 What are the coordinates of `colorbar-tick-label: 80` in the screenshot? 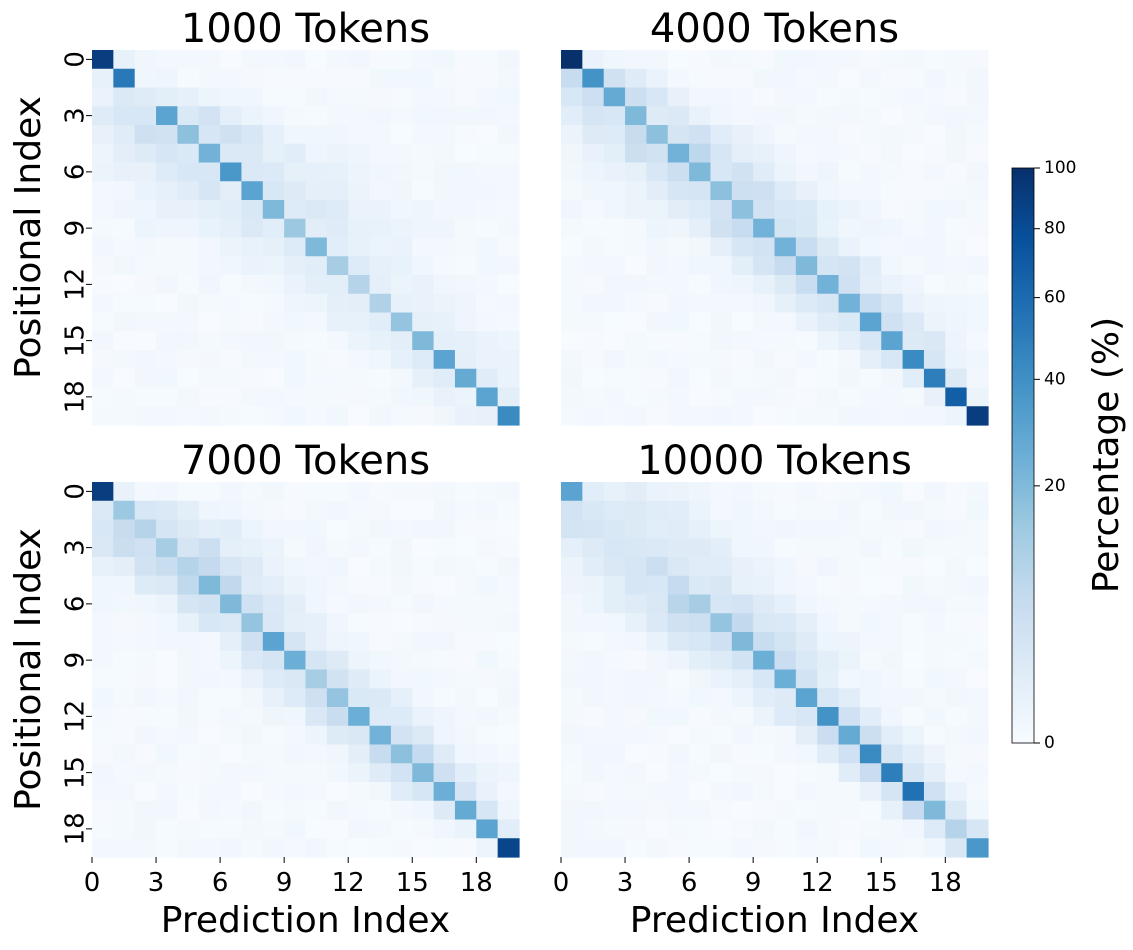 It's located at (1055, 229).